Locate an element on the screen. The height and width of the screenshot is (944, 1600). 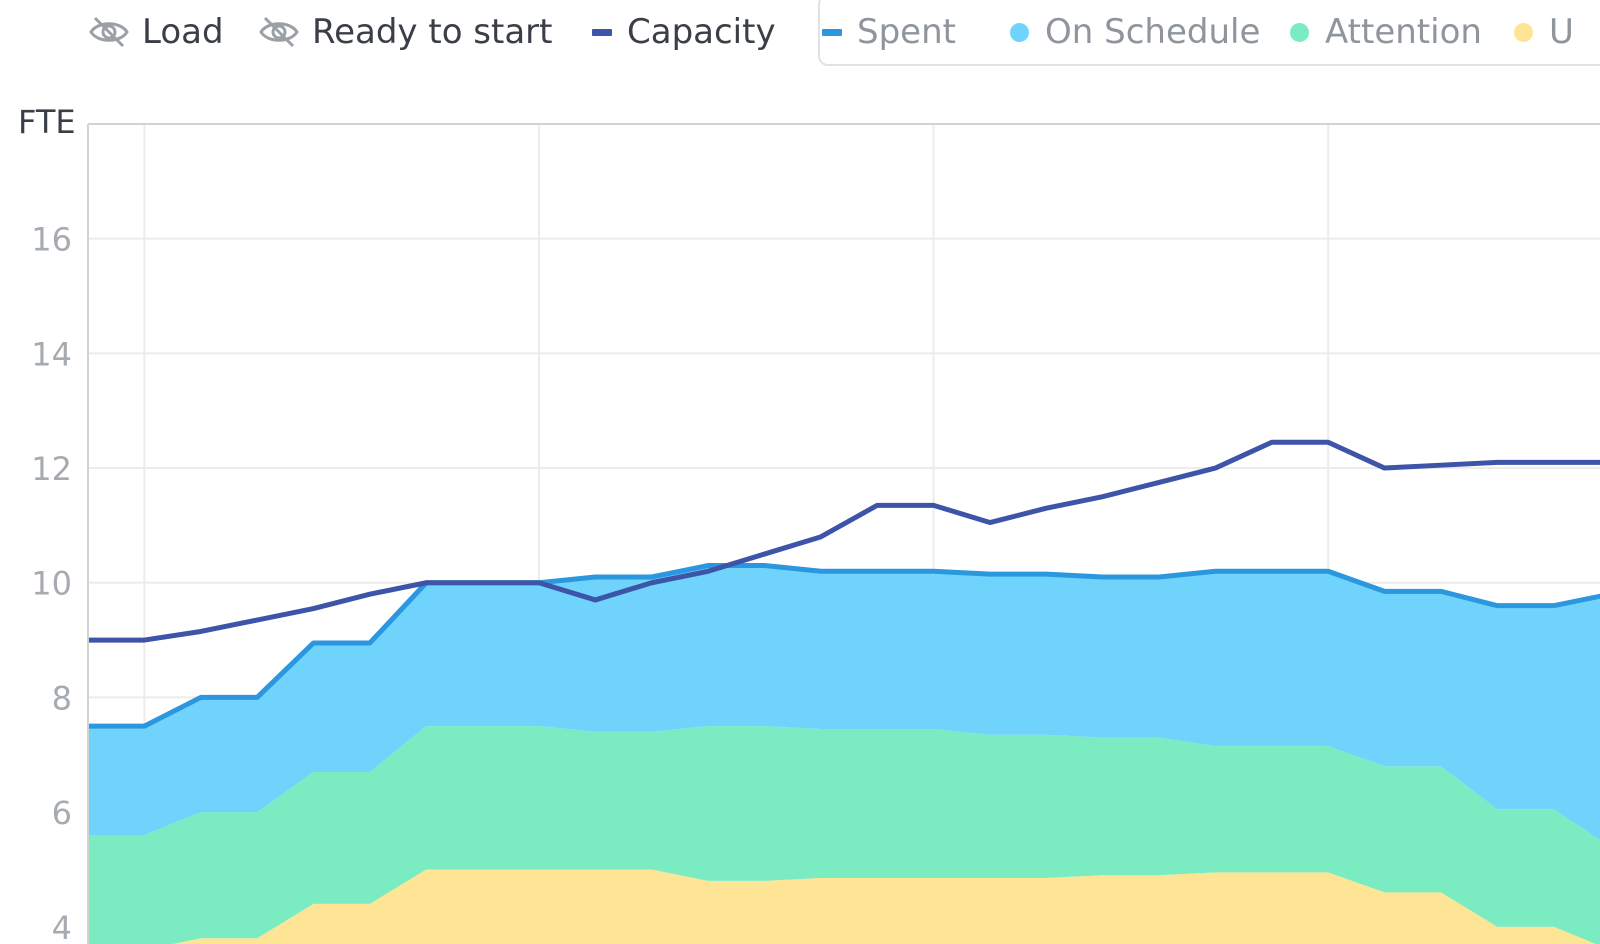
y-tick-labels: 4 6 8 10 12 16 14 is located at coordinates (51, 582).